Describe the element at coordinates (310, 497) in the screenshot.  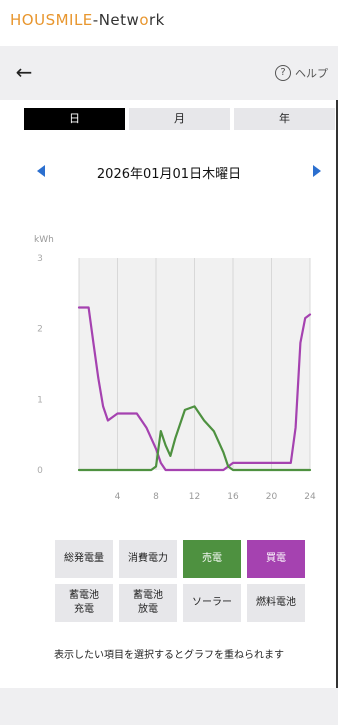
I see `x-tick-label: 24` at that location.